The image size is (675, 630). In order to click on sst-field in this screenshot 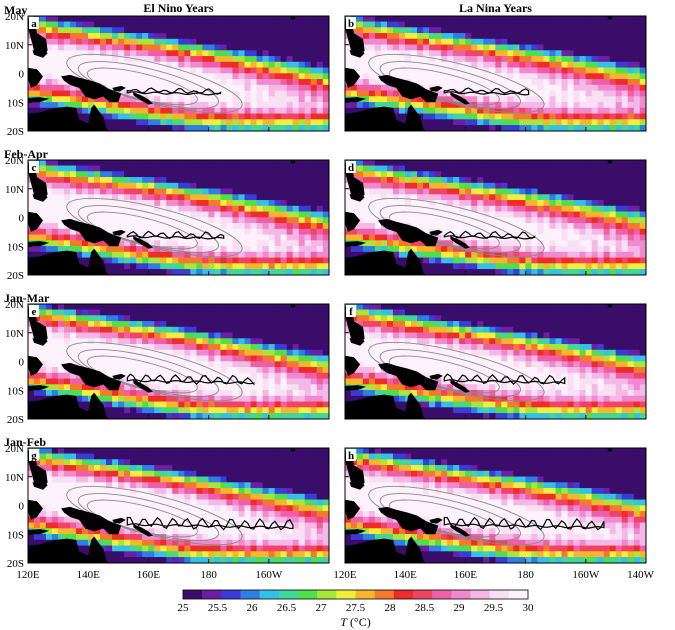, I will do `click(178, 361)`.